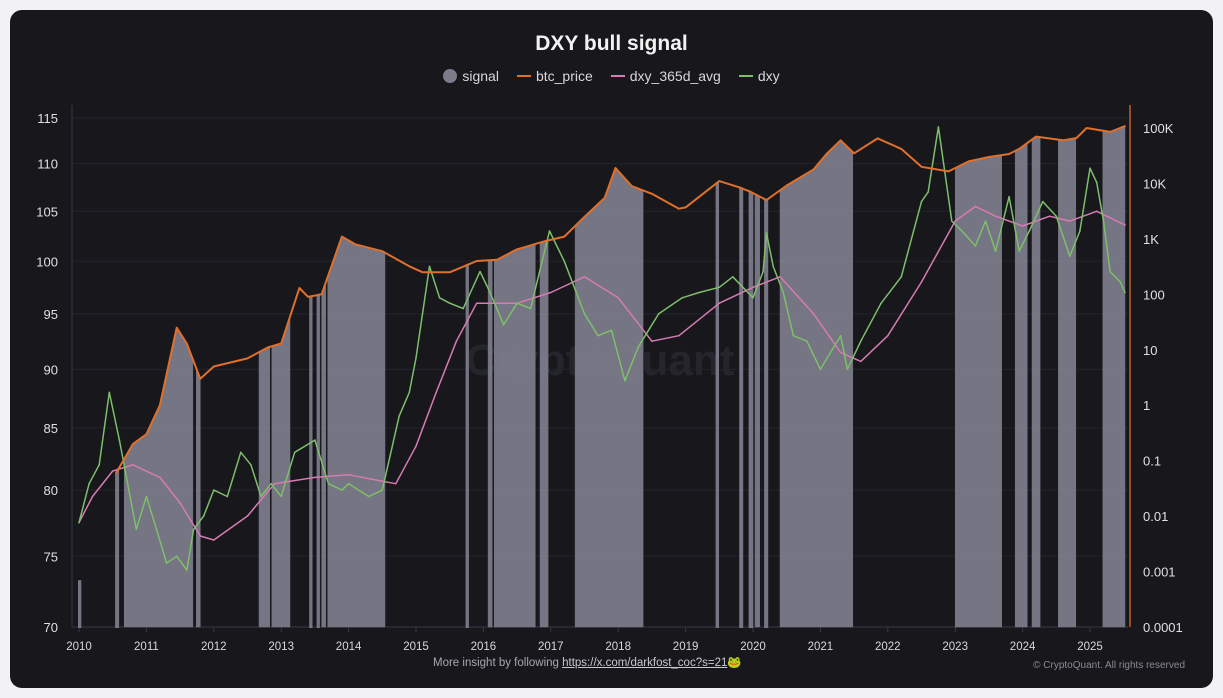 This screenshot has width=1223, height=698. What do you see at coordinates (745, 76) in the screenshot?
I see `legend-swatch-dxy` at bounding box center [745, 76].